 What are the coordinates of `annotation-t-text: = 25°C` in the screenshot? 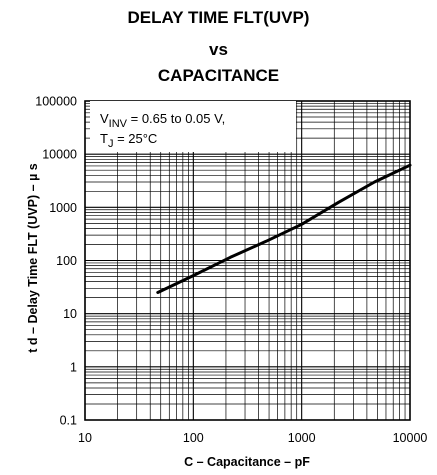 It's located at (135, 138).